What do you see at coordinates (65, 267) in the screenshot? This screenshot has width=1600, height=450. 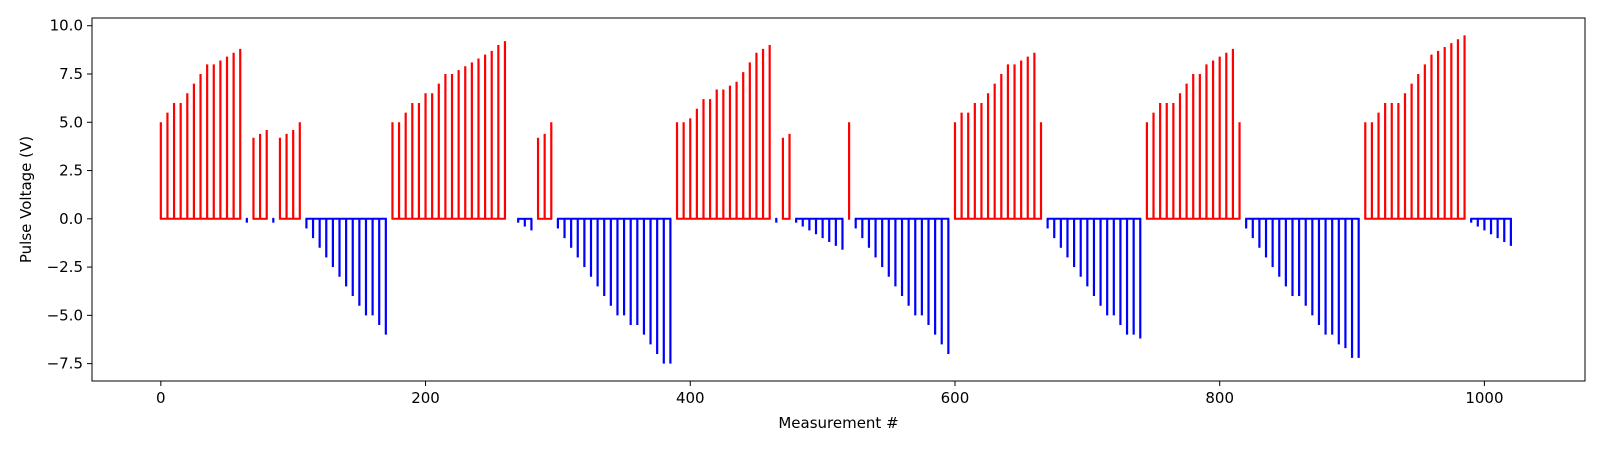 I see `y-tick-label: −2.5` at bounding box center [65, 267].